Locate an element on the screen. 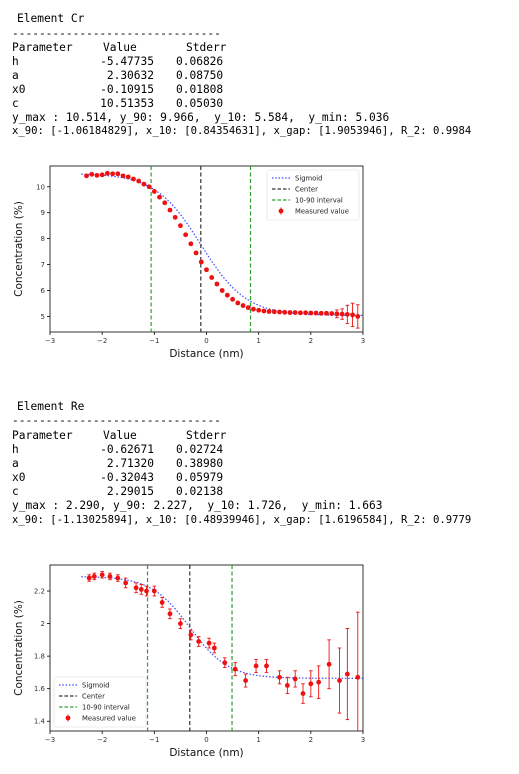 This screenshot has width=519, height=774. param-name: a is located at coordinates (15, 75).